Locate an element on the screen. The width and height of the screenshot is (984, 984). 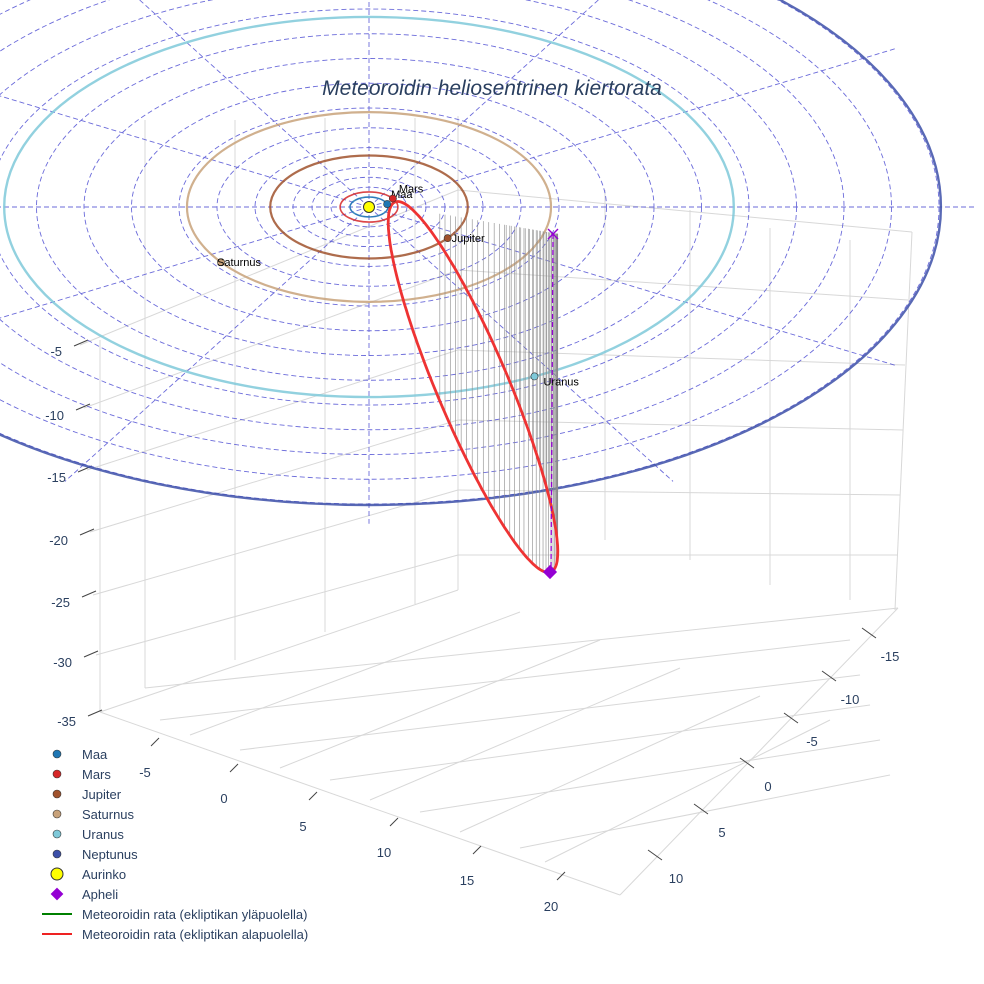
planet-mars is located at coordinates (392, 198).